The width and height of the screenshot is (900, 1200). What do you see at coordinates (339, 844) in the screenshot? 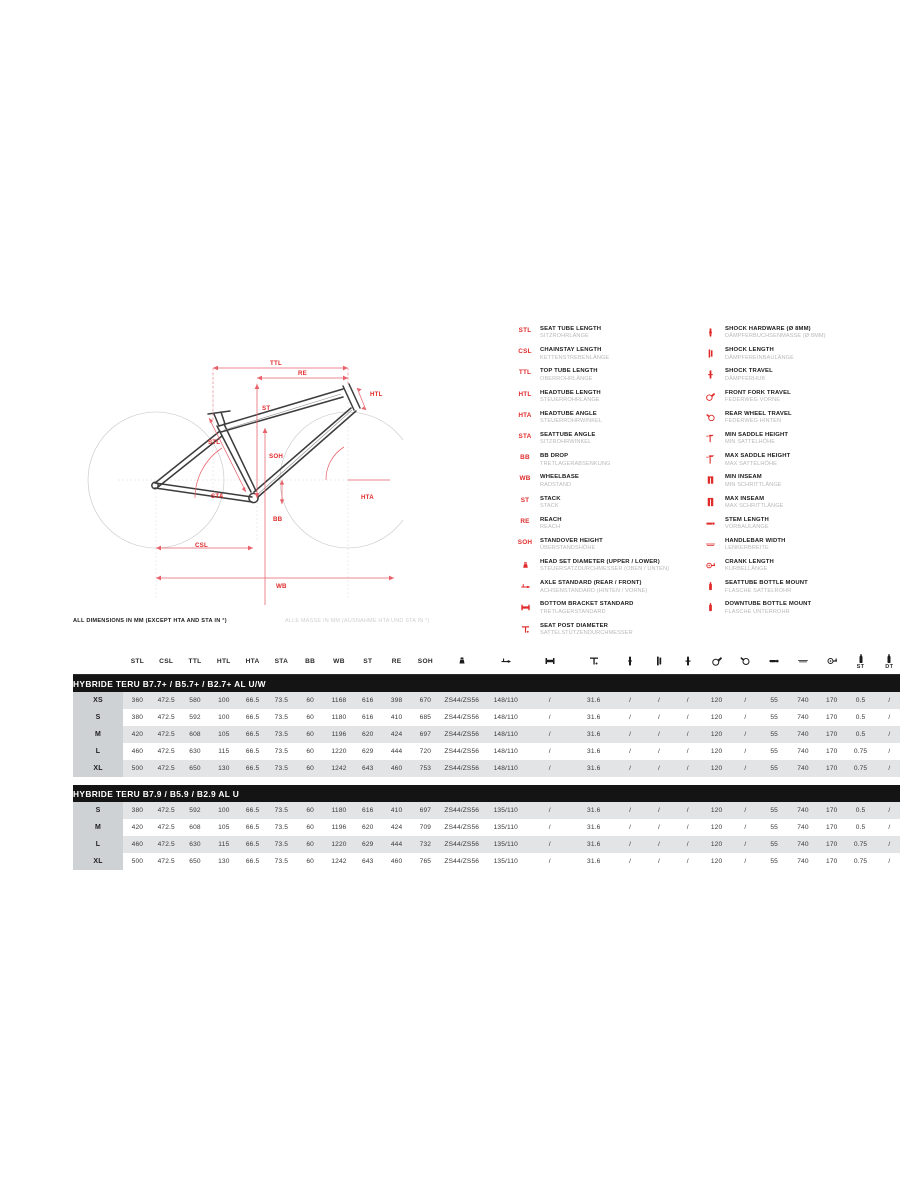
I see `table-cell: 1220` at bounding box center [339, 844].